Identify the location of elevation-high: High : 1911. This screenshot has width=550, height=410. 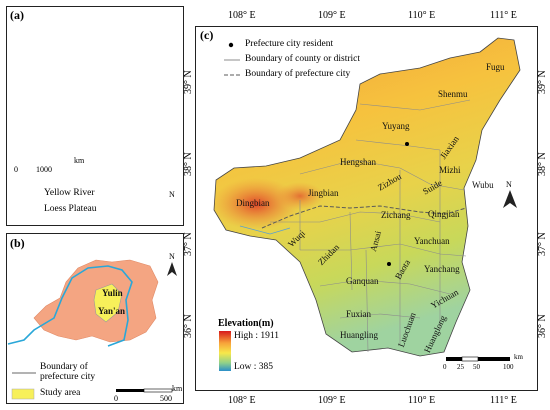
(257, 336).